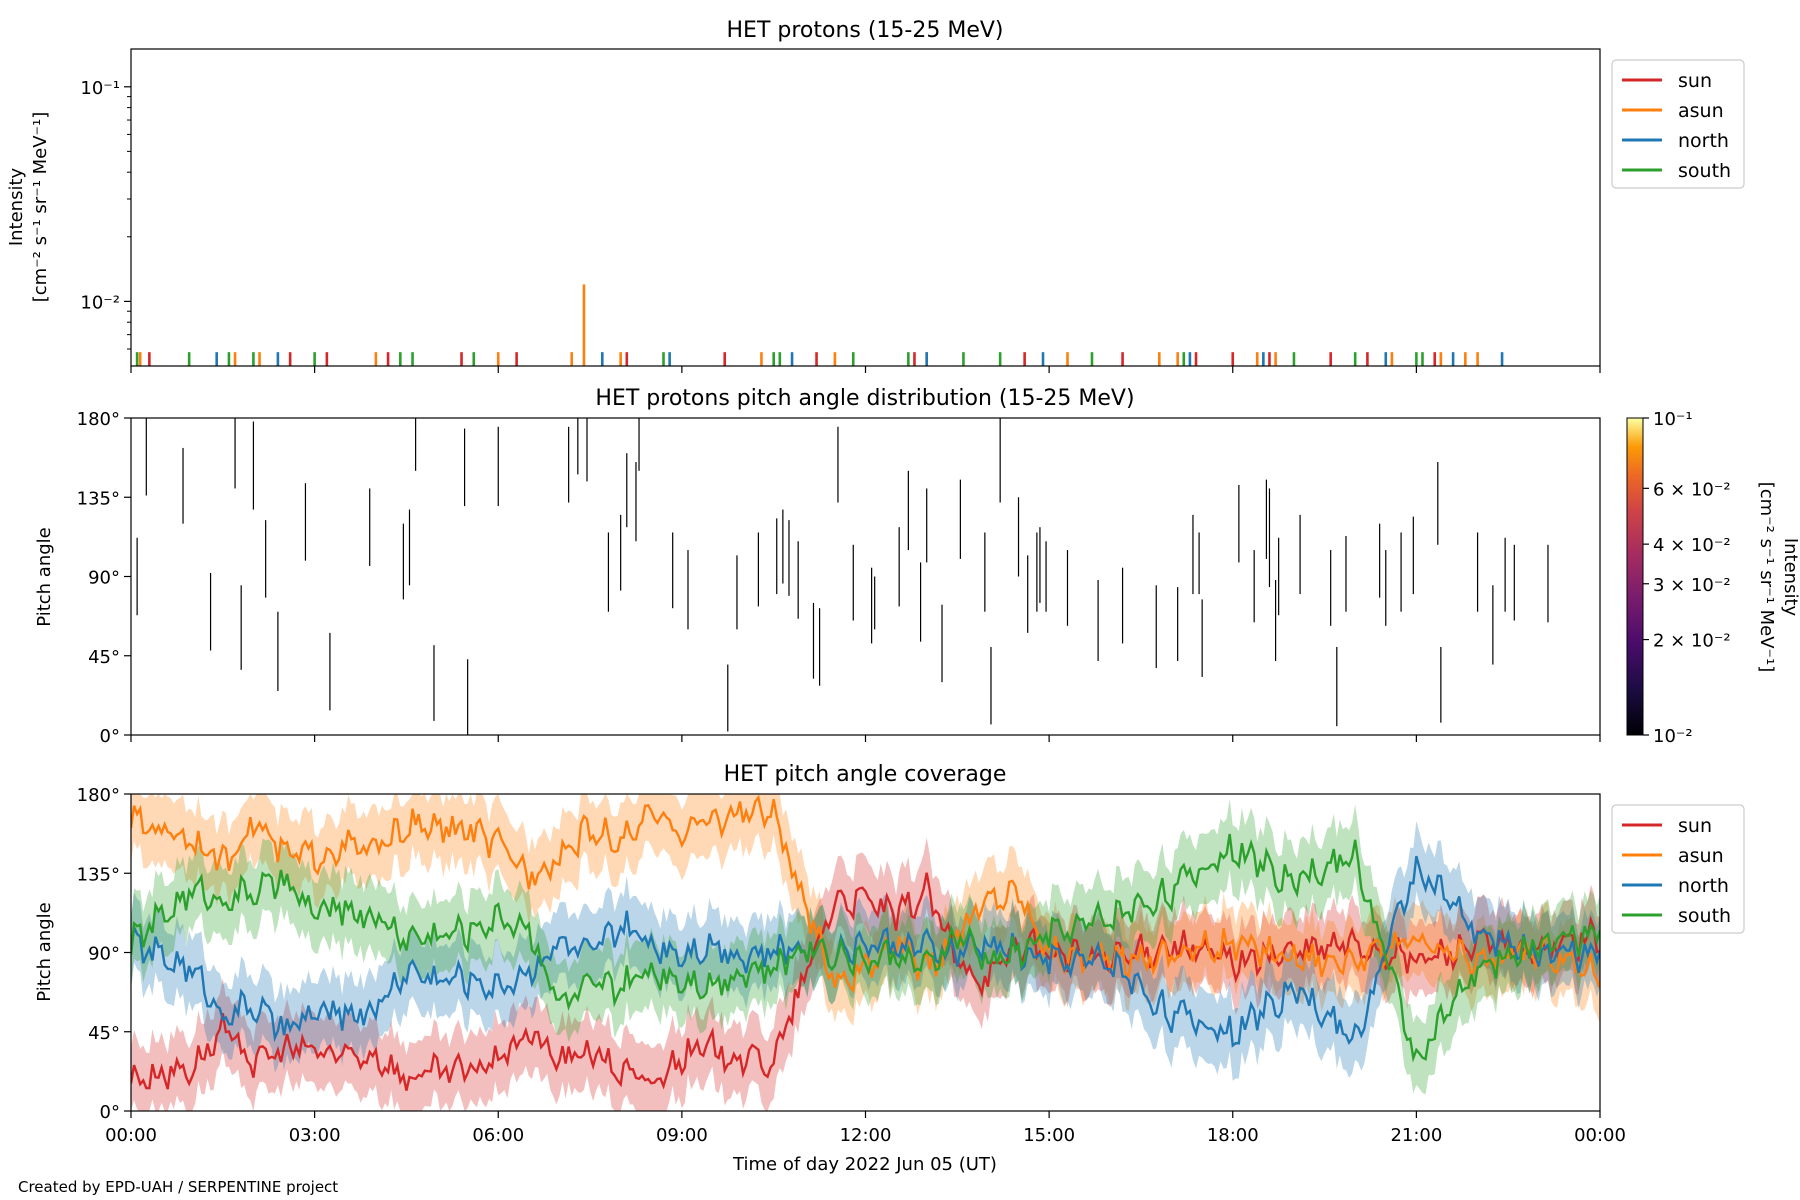  Describe the element at coordinates (1695, 81) in the screenshot. I see `intensity-legend-label-sun: sun` at that location.